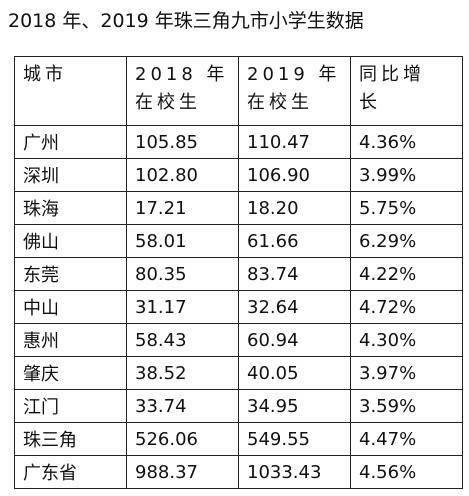 The width and height of the screenshot is (469, 496). Describe the element at coordinates (70, 208) in the screenshot. I see `city-cell: 珠海` at that location.